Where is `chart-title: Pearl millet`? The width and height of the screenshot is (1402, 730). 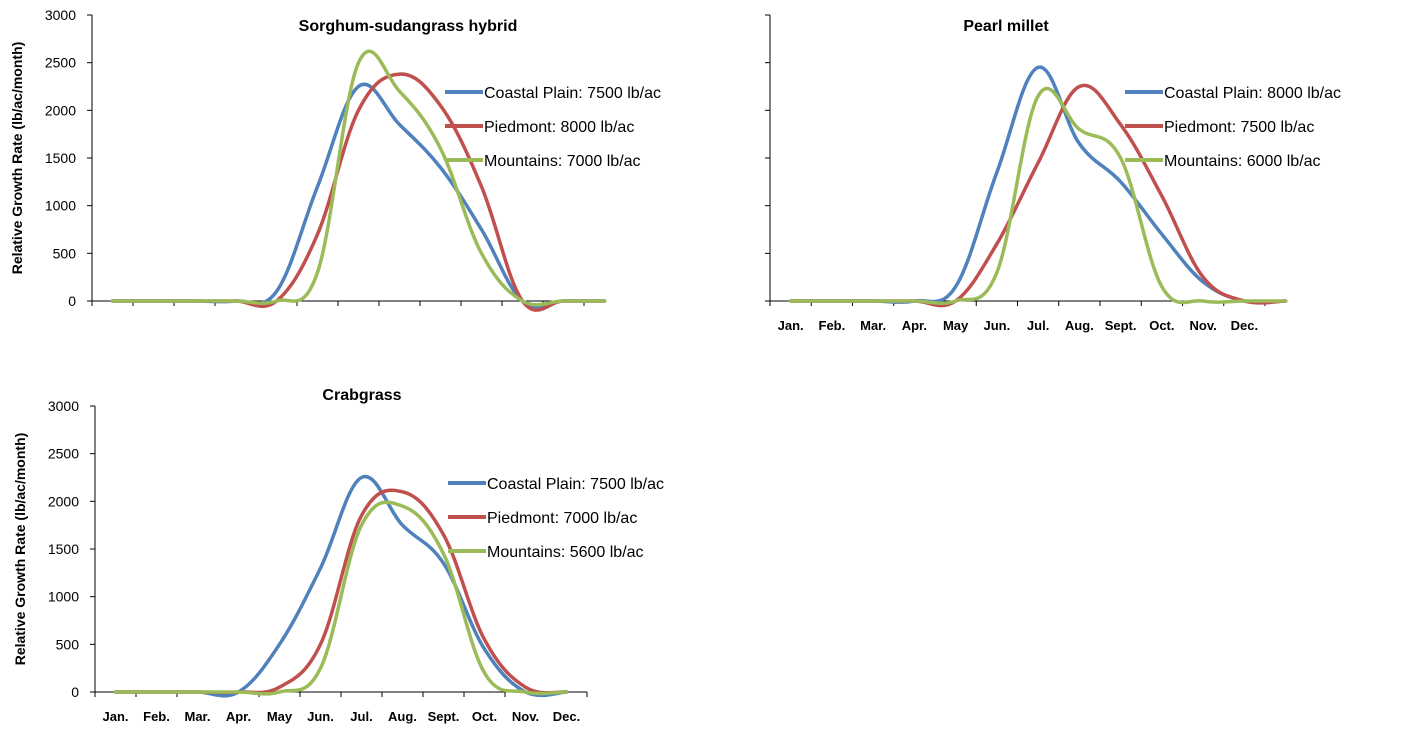
chart-title: Pearl millet is located at coordinates (1006, 26).